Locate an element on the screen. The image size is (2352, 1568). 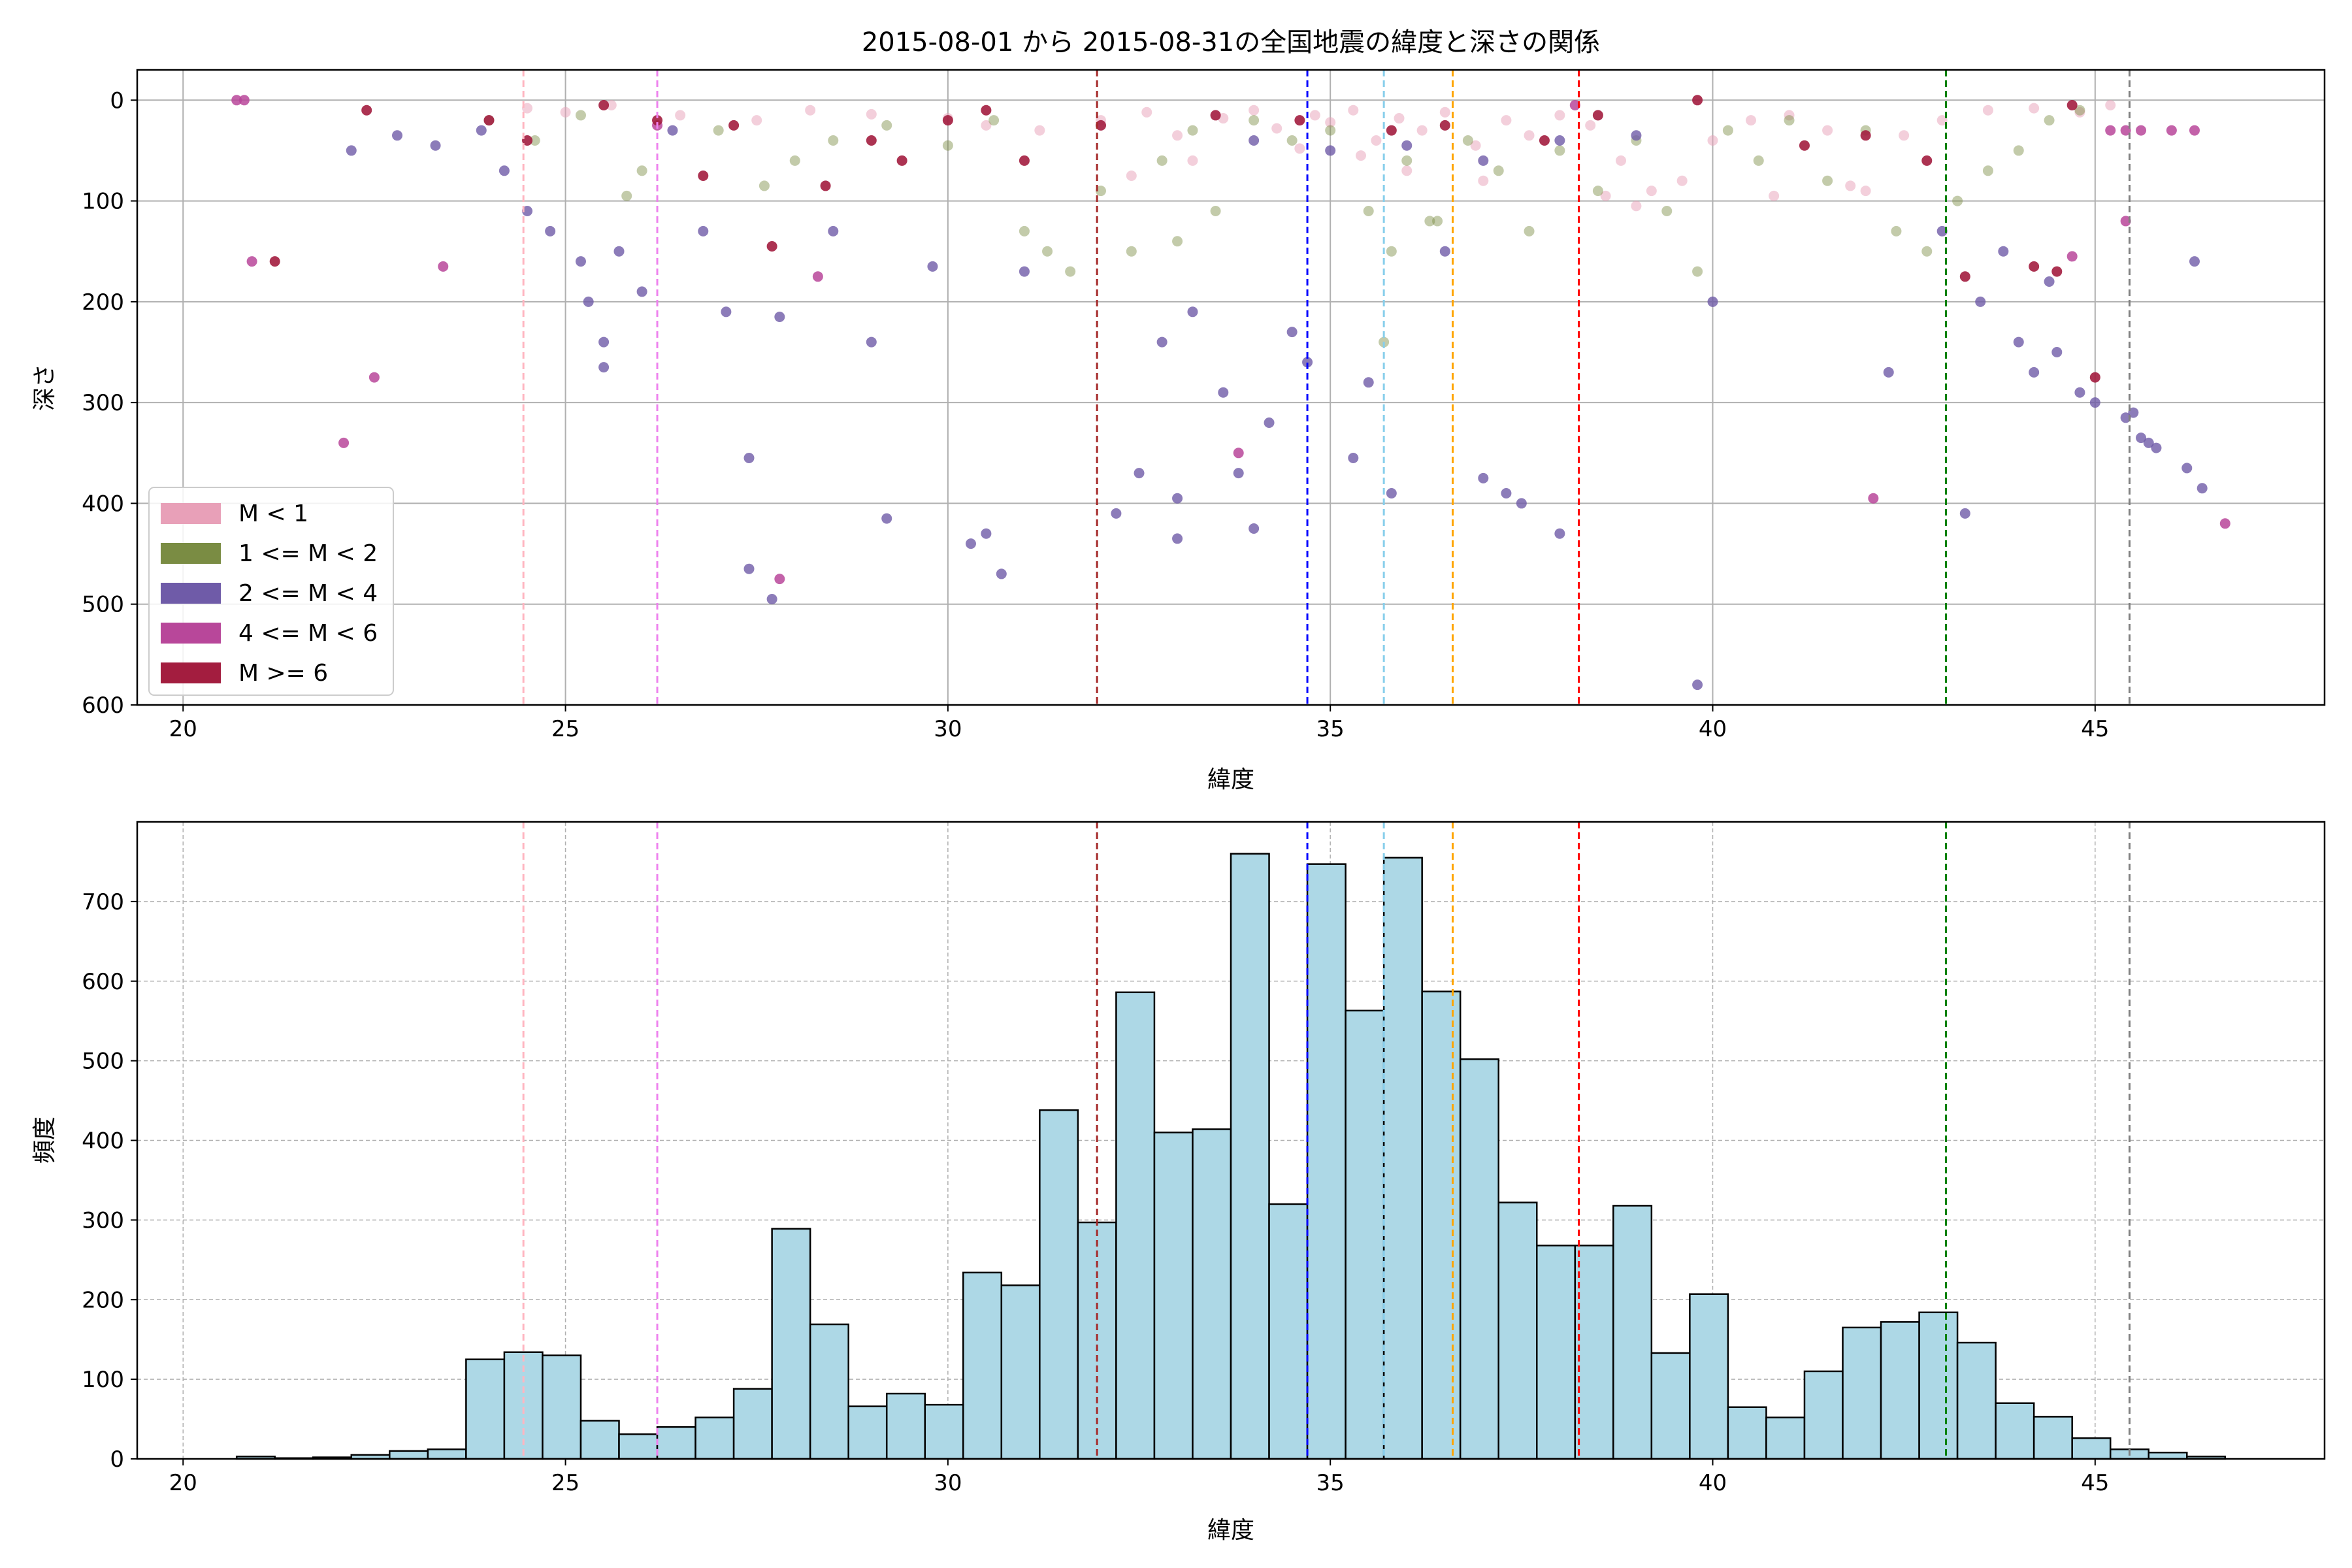
histogram-x-axis-label: 緯度 is located at coordinates (1230, 1530).